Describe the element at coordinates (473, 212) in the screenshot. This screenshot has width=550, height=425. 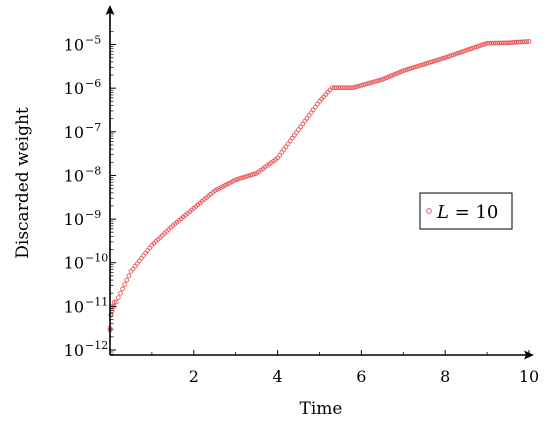
I see `legend-value: = 10` at that location.